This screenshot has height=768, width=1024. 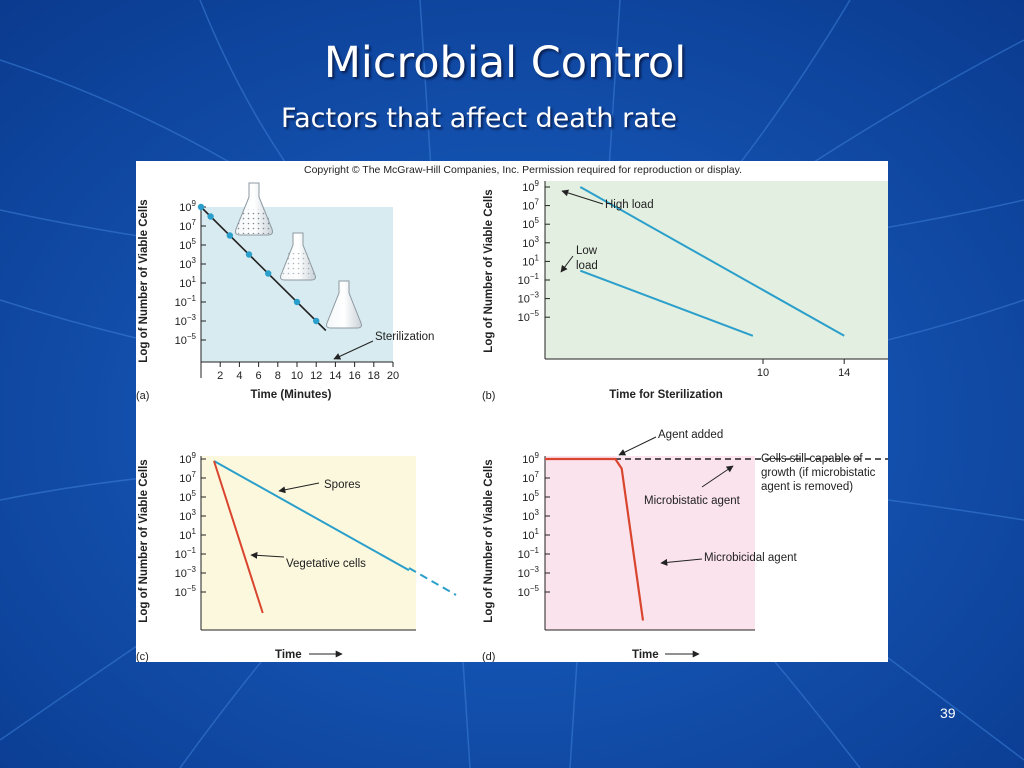 What do you see at coordinates (263, 269) in the screenshot?
I see `panel-a-trend-line` at bounding box center [263, 269].